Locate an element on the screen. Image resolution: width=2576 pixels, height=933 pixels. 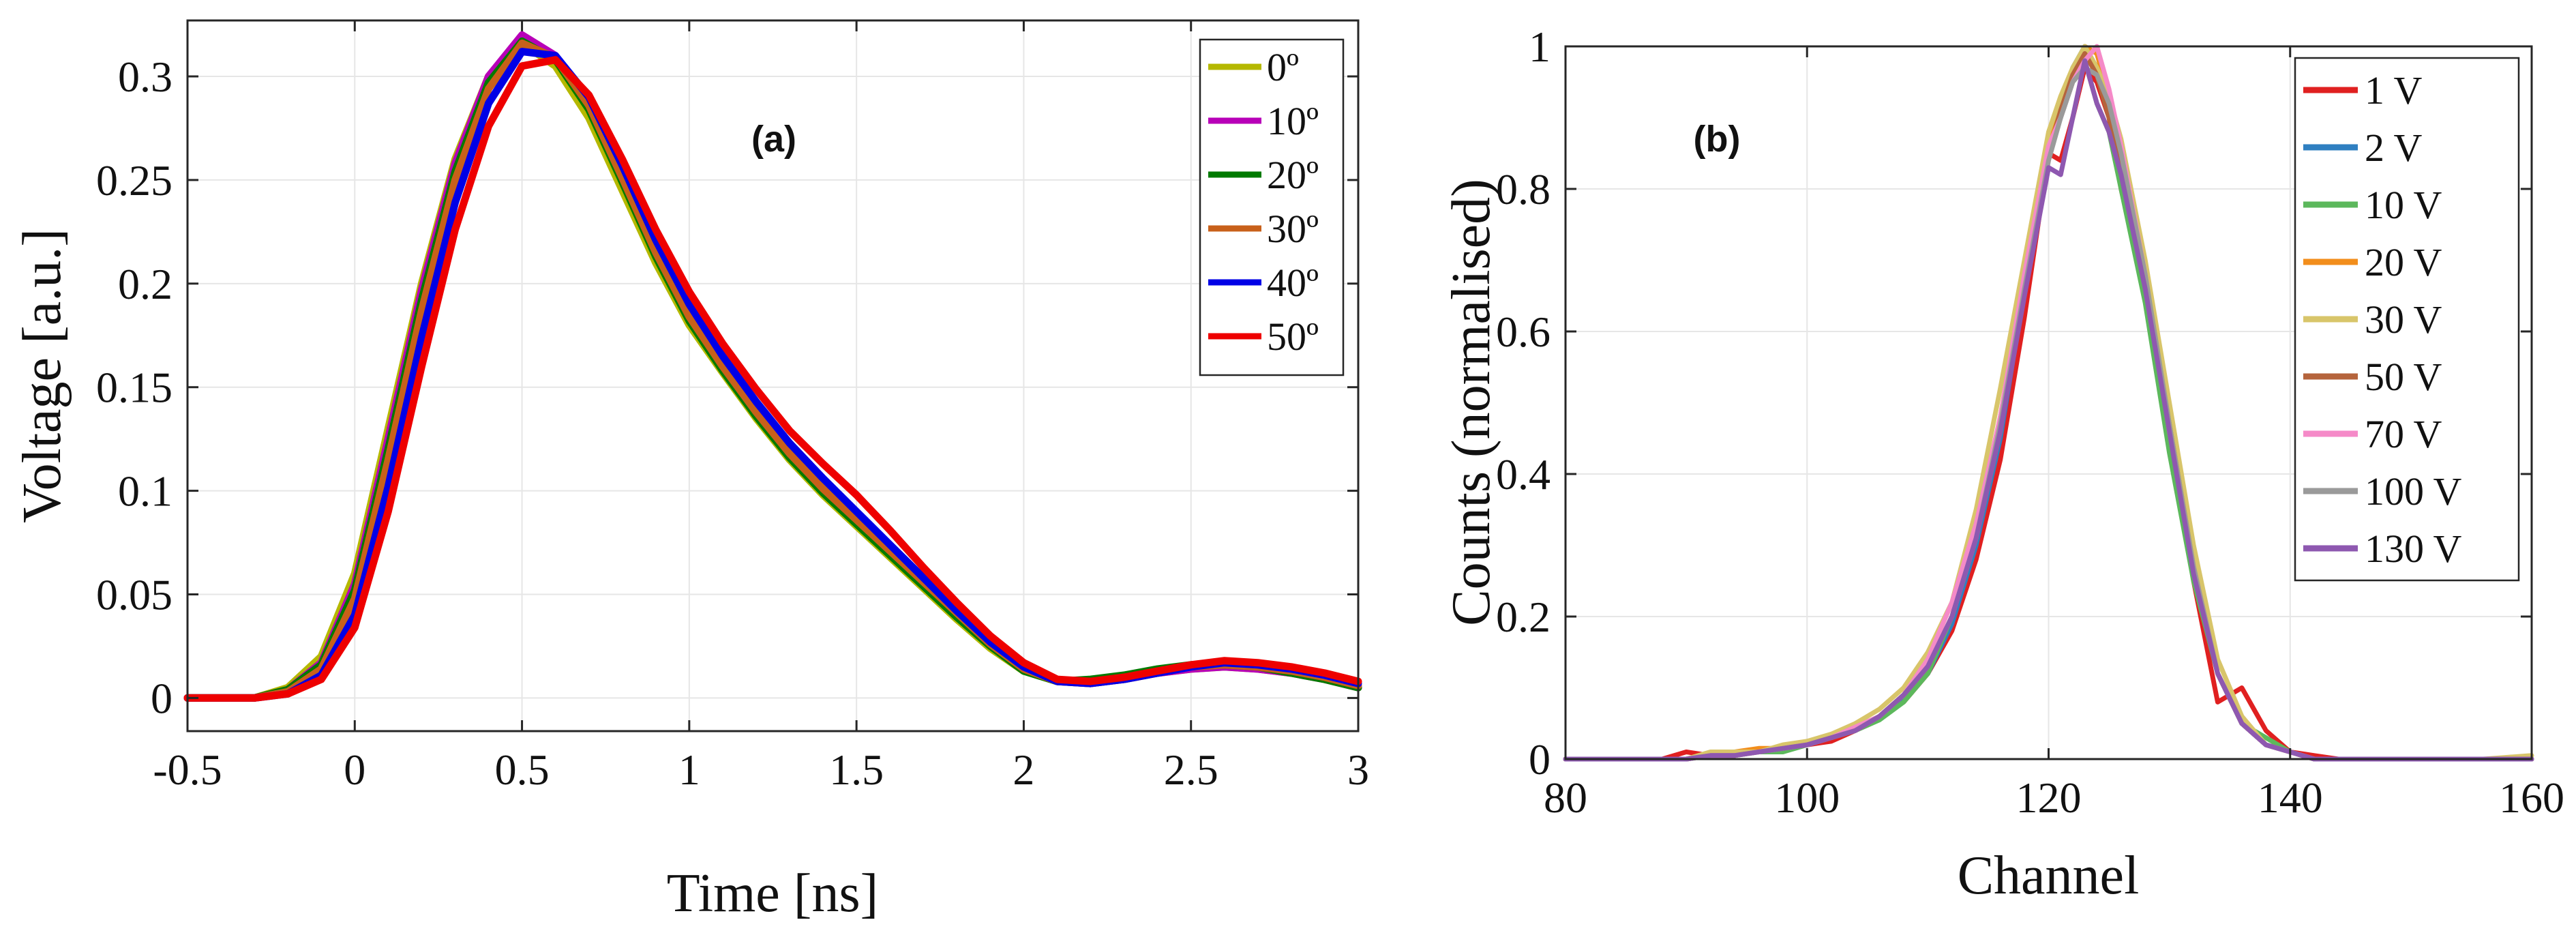
legend-label-1v: 1 V is located at coordinates (2393, 90).